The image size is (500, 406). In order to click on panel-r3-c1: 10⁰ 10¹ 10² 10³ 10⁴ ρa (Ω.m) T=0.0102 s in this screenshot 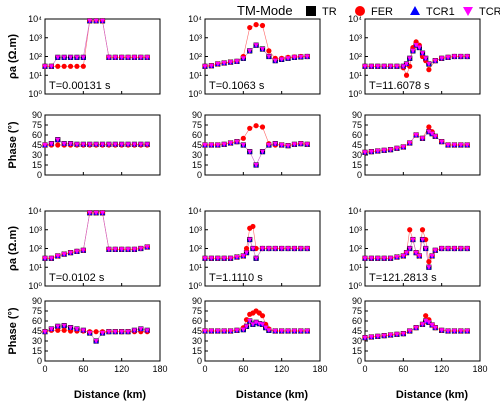, I will do `click(84, 248)`.